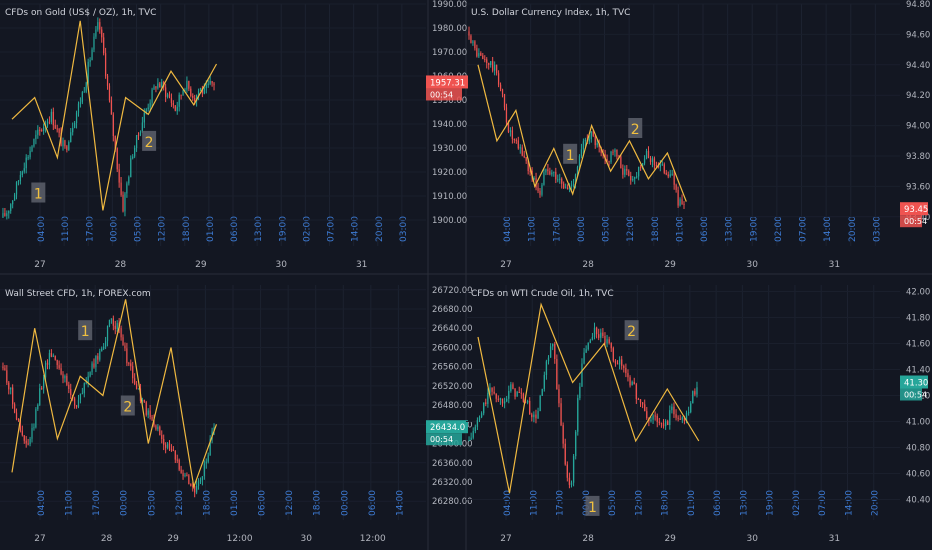 The height and width of the screenshot is (550, 932). Describe the element at coordinates (613, 503) in the screenshot. I see `time-tick-label: 05:00` at that location.